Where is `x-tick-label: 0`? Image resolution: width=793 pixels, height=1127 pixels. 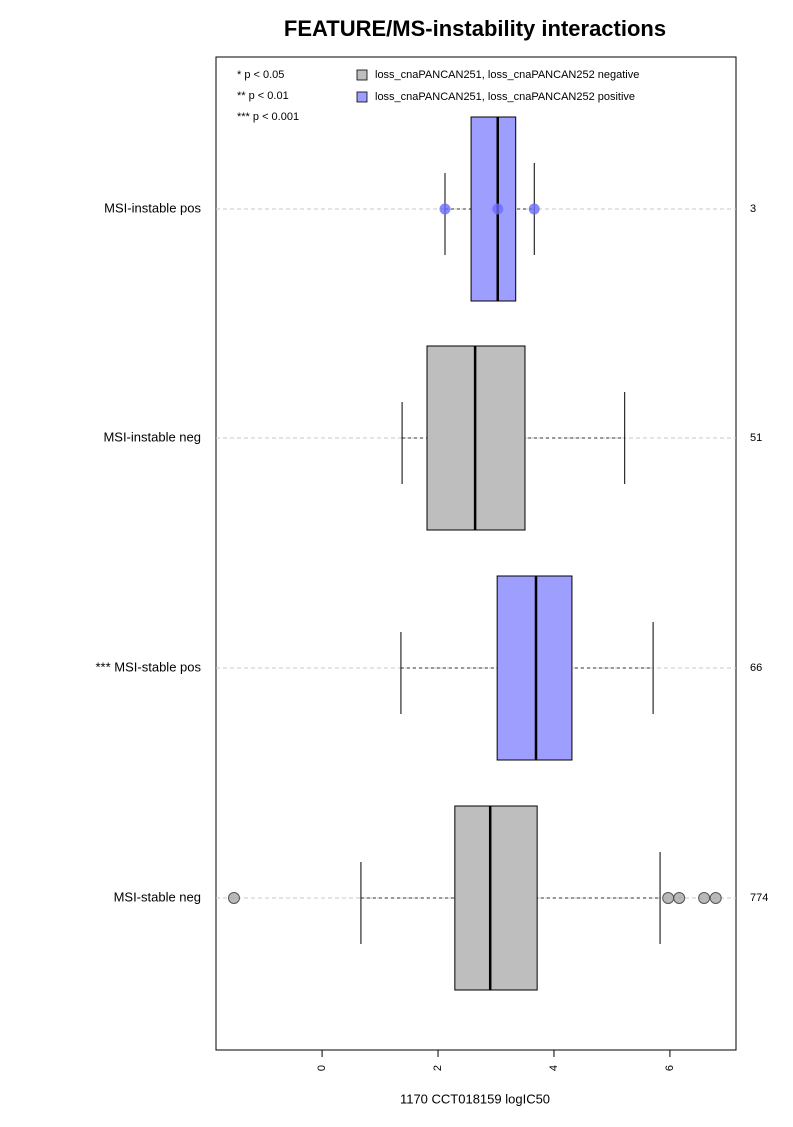 x-tick-label: 0 is located at coordinates (322, 1068).